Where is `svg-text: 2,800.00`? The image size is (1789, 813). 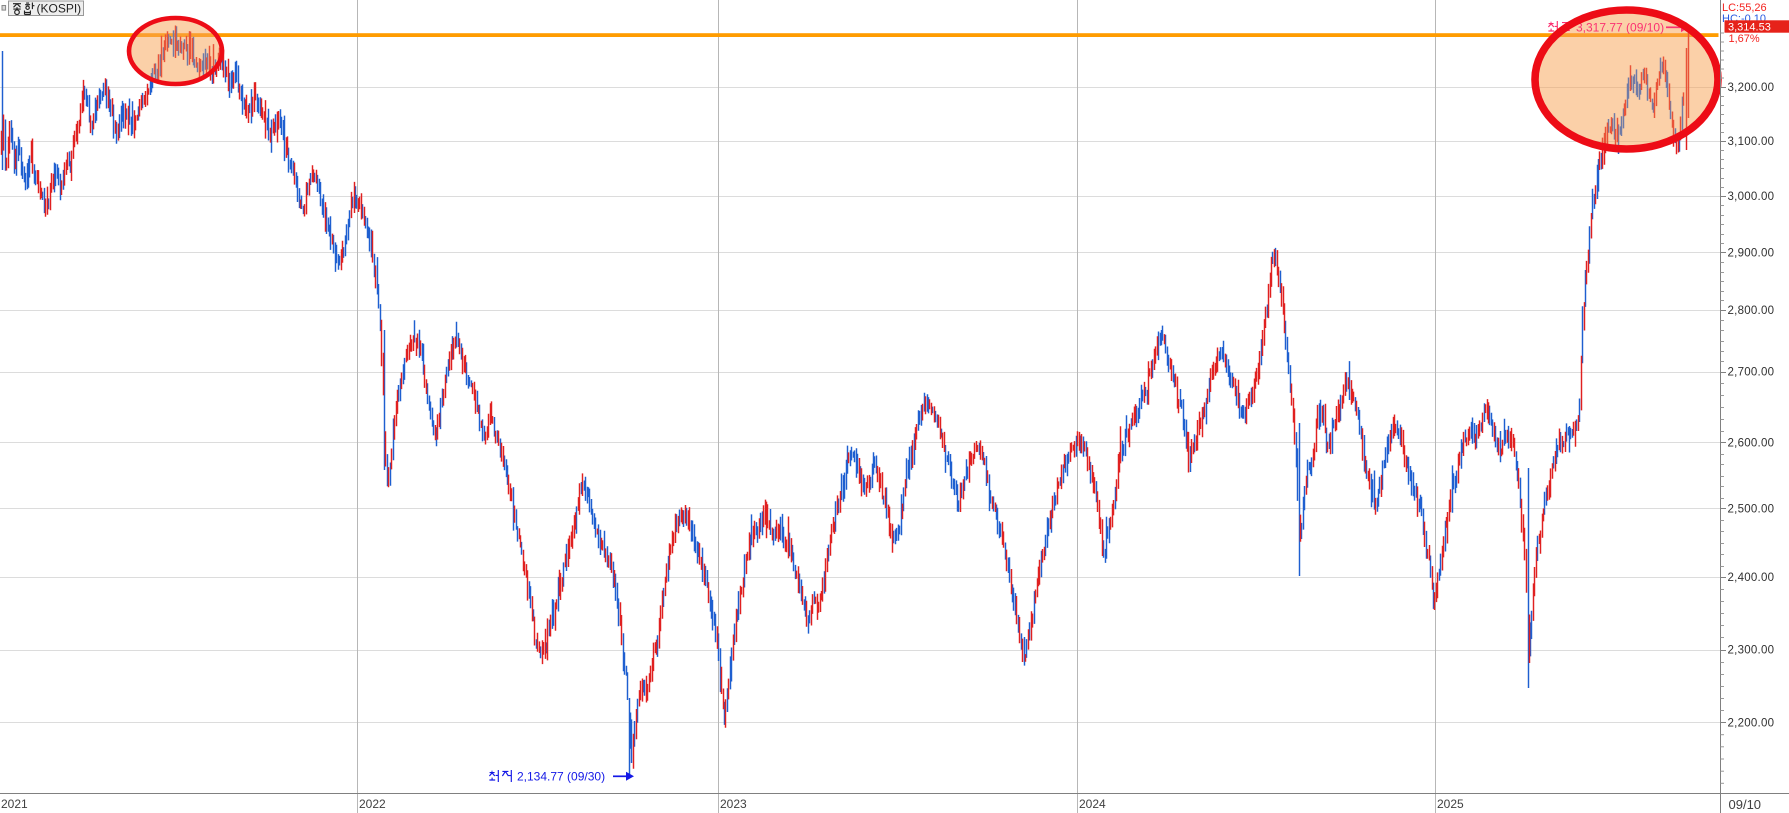 svg-text: 2,800.00 is located at coordinates (1751, 311).